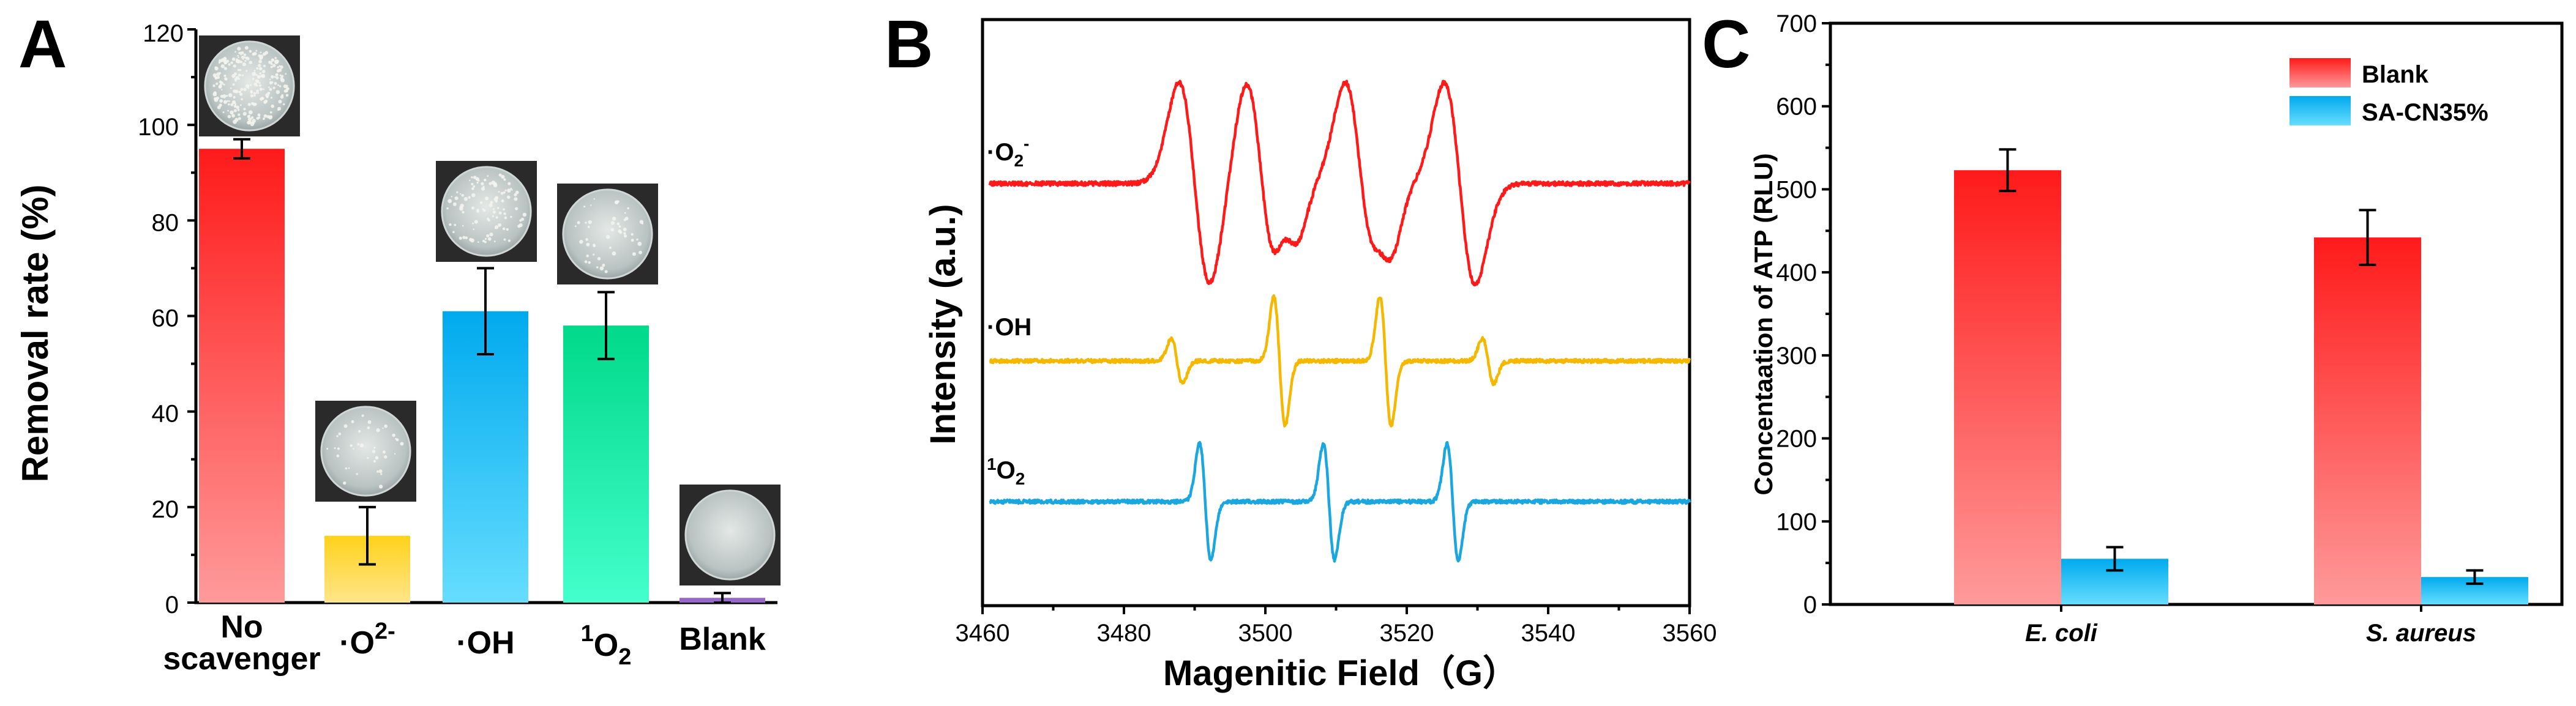  I want to click on panel-c-bars, so click(2241, 376).